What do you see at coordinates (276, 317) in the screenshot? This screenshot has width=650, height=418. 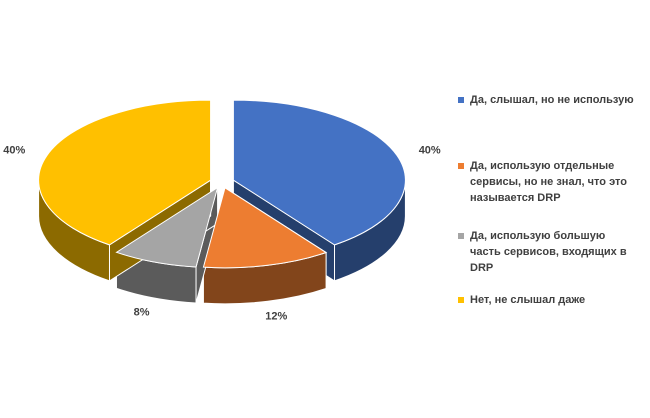 I see `data-label: 12%` at bounding box center [276, 317].